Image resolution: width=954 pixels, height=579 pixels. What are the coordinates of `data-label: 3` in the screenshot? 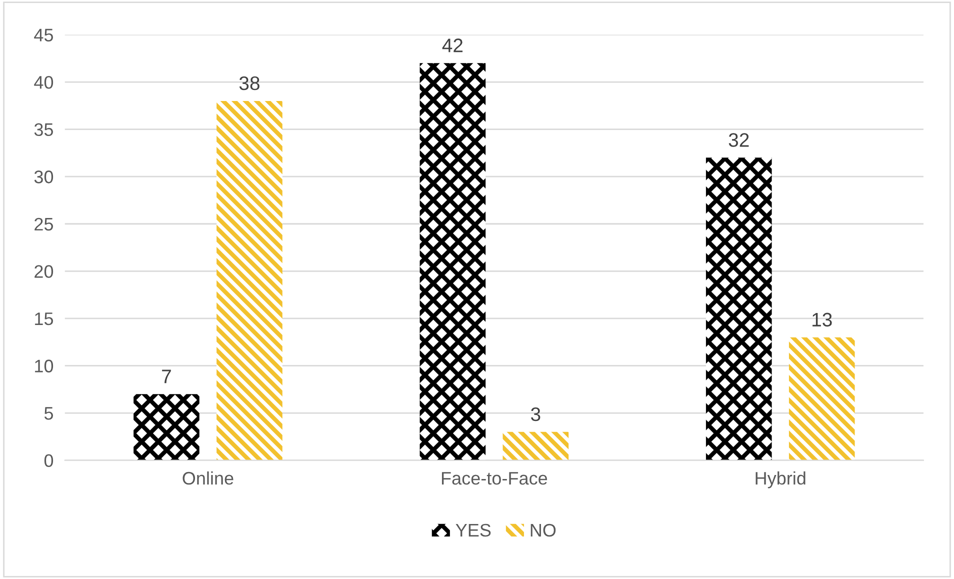 It's located at (535, 414).